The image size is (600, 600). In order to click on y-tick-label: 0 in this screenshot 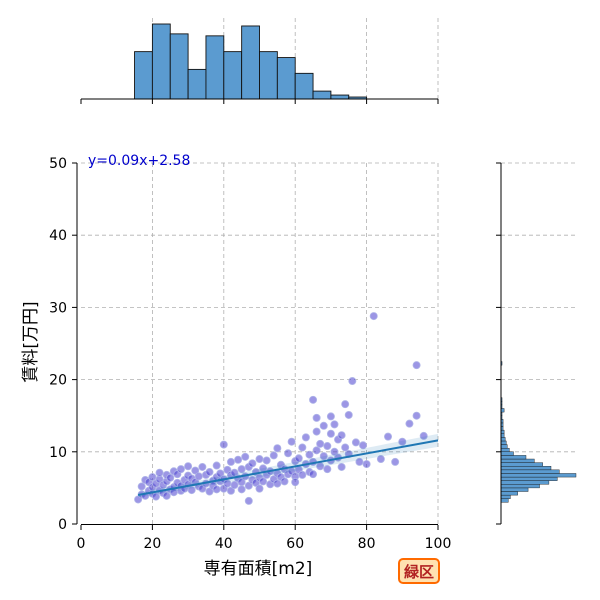, I will do `click(62, 525)`.